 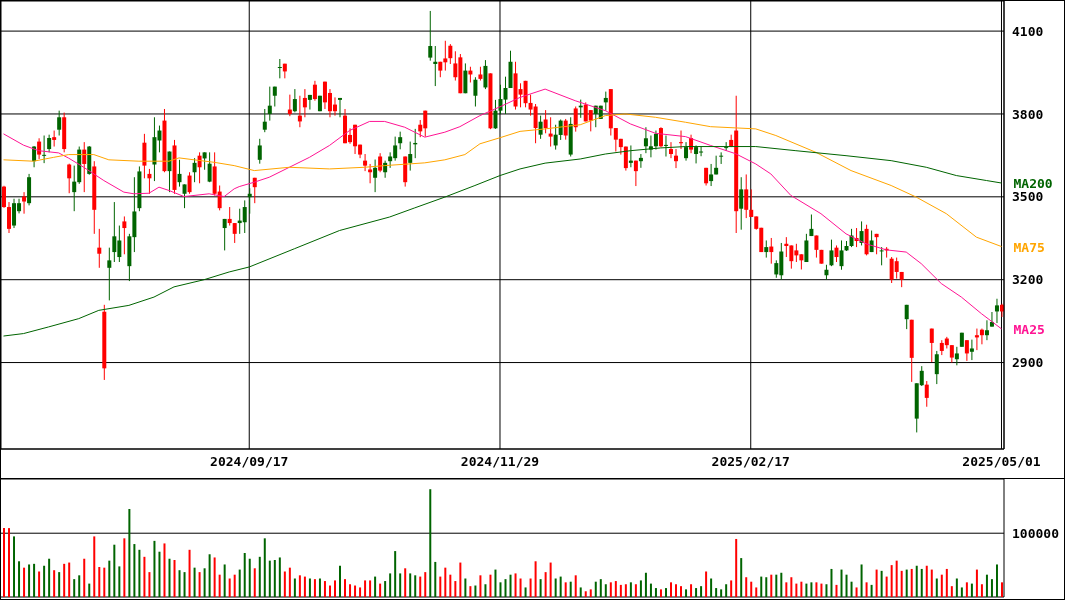 I want to click on y-tick-label: 3800, so click(x=1028, y=114).